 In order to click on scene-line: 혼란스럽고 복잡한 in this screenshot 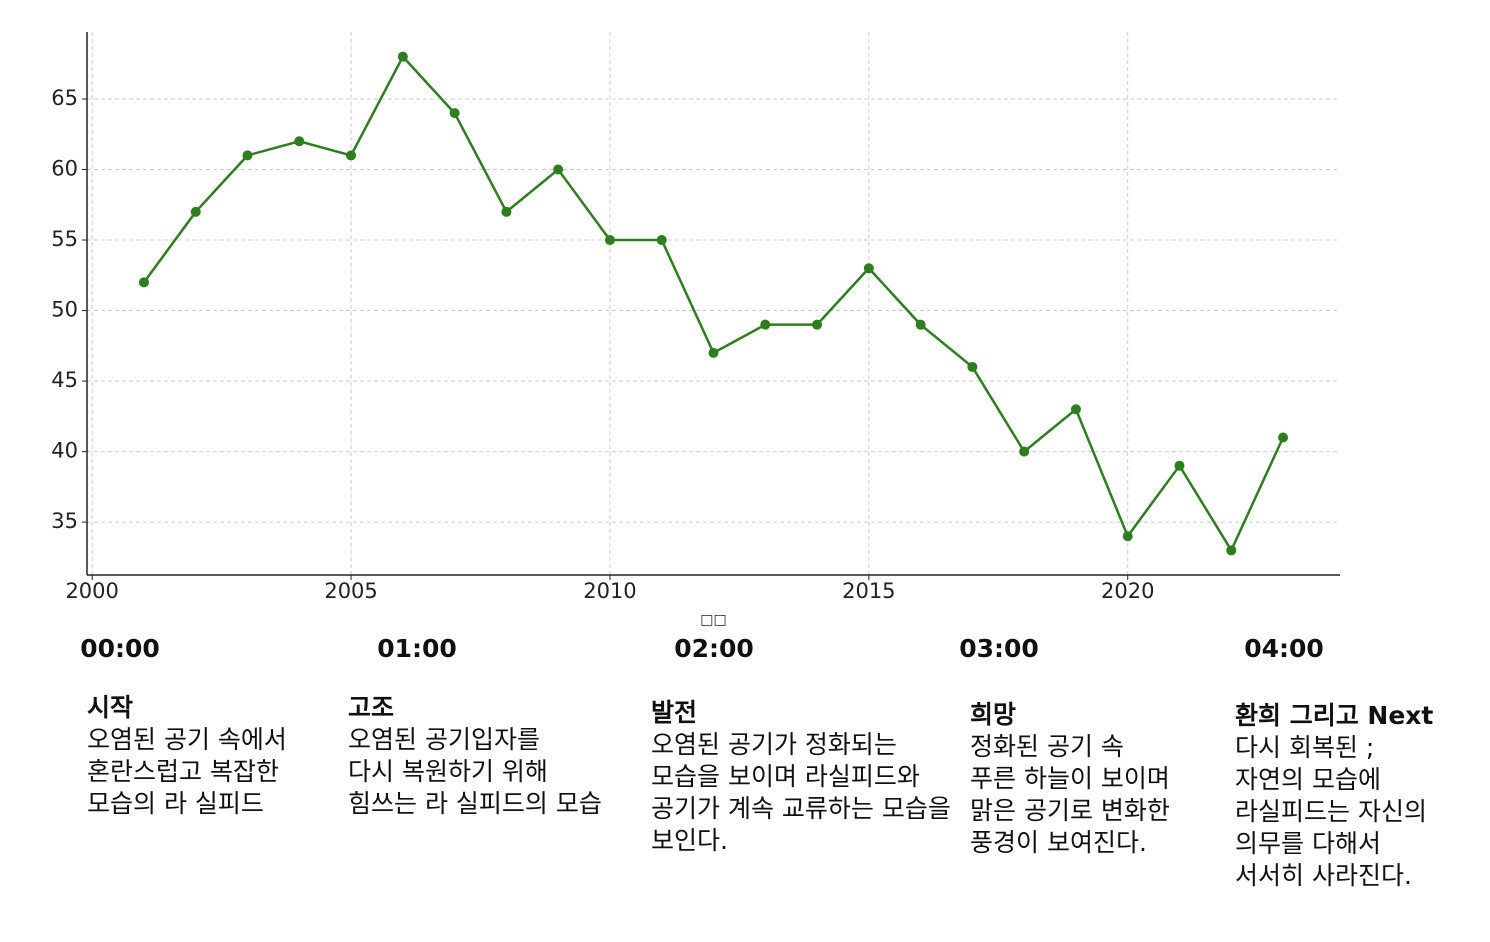, I will do `click(183, 771)`.